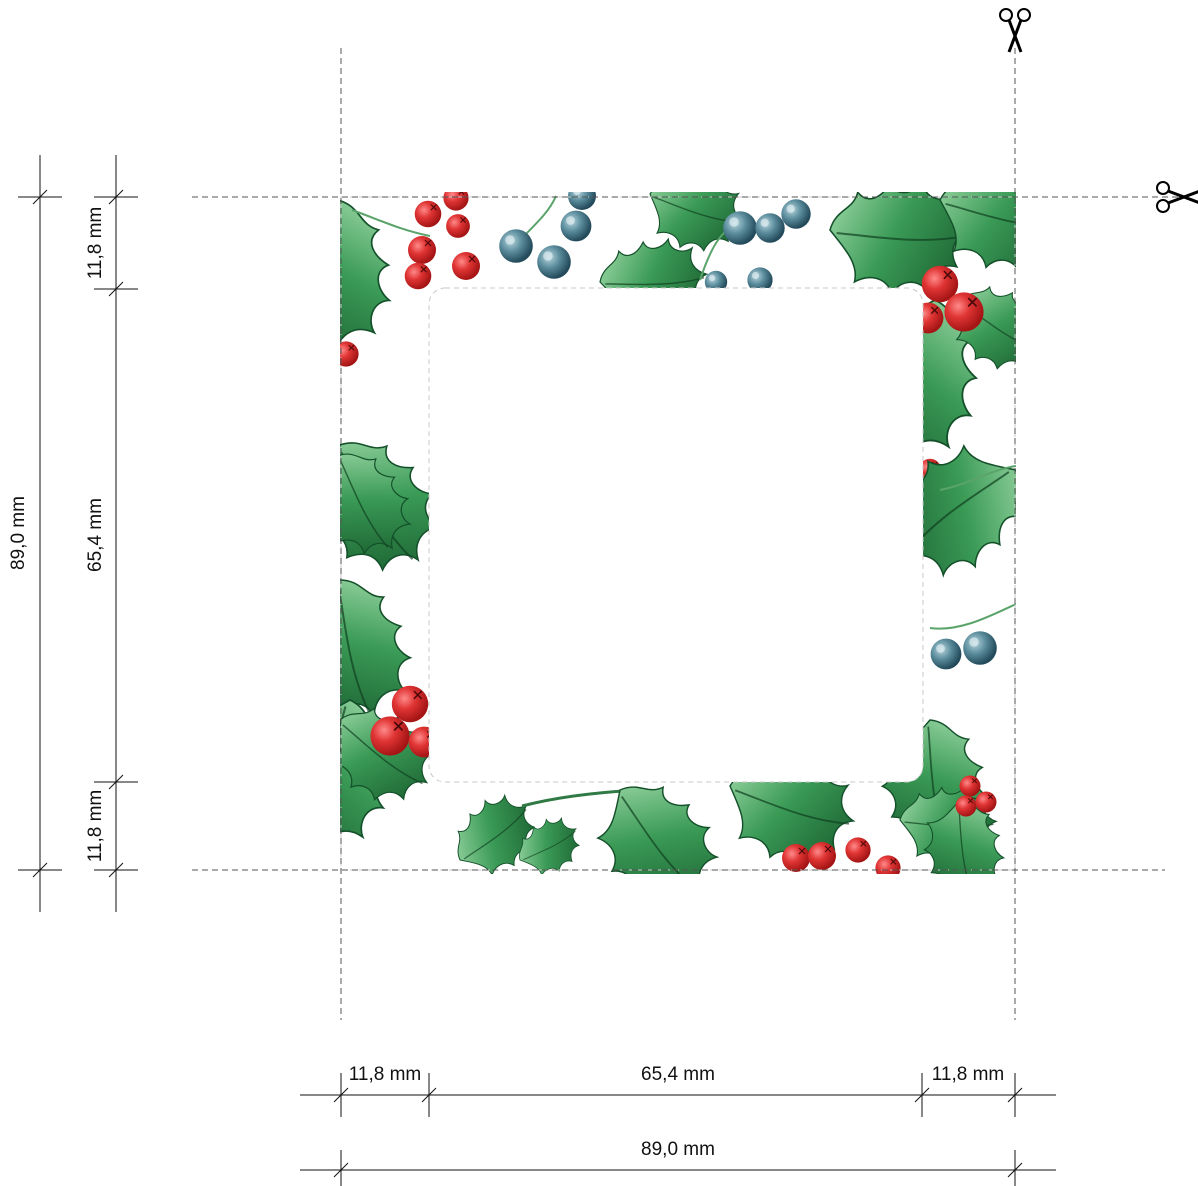 This screenshot has height=1186, width=1198. Describe the element at coordinates (678, 1149) in the screenshot. I see `dim-width-total: 89,0 mm` at that location.